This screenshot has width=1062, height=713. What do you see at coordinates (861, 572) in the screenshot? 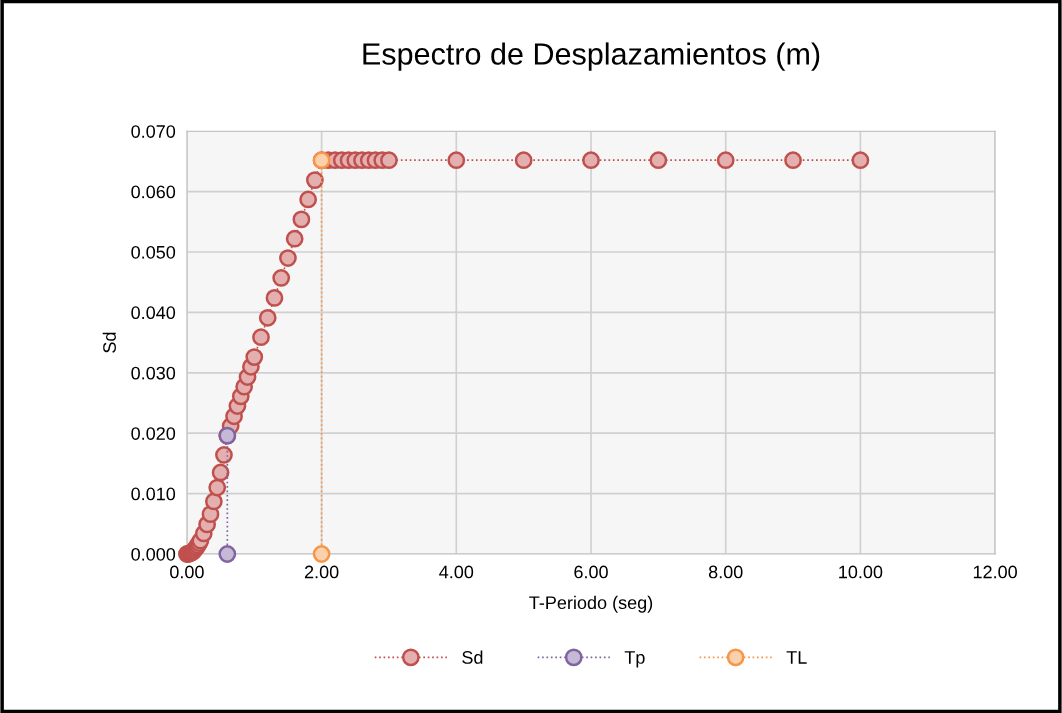
I see `x-tick-label: 10.00` at bounding box center [861, 572].